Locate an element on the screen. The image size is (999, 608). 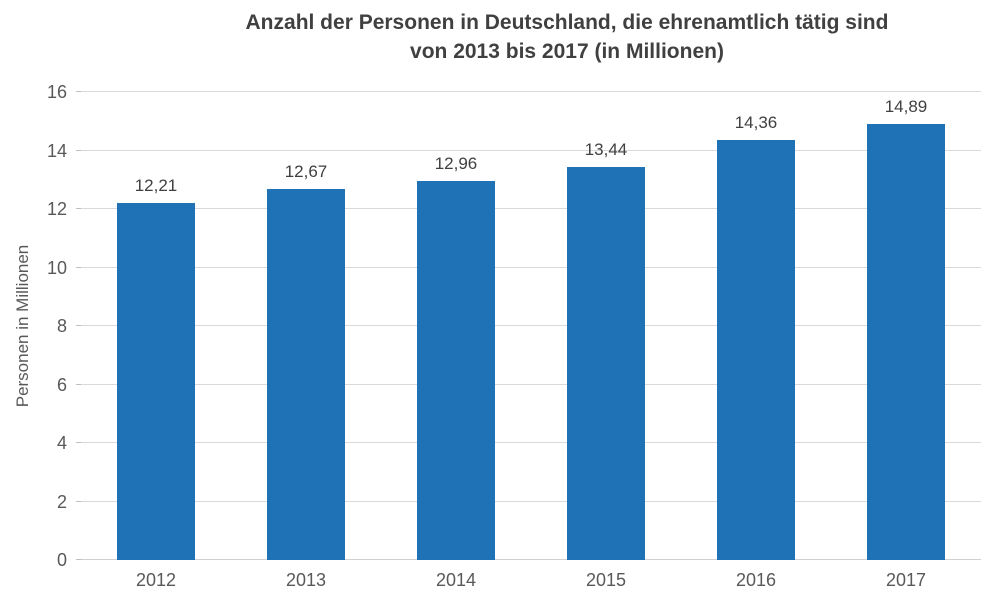
bar-slot: 14,36 is located at coordinates (756, 326).